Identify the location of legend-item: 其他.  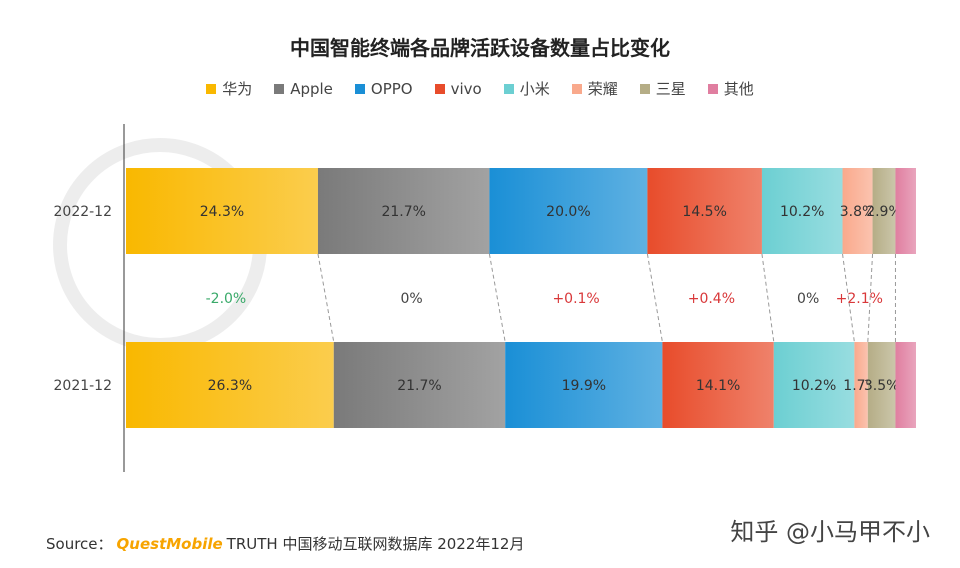
(730, 88).